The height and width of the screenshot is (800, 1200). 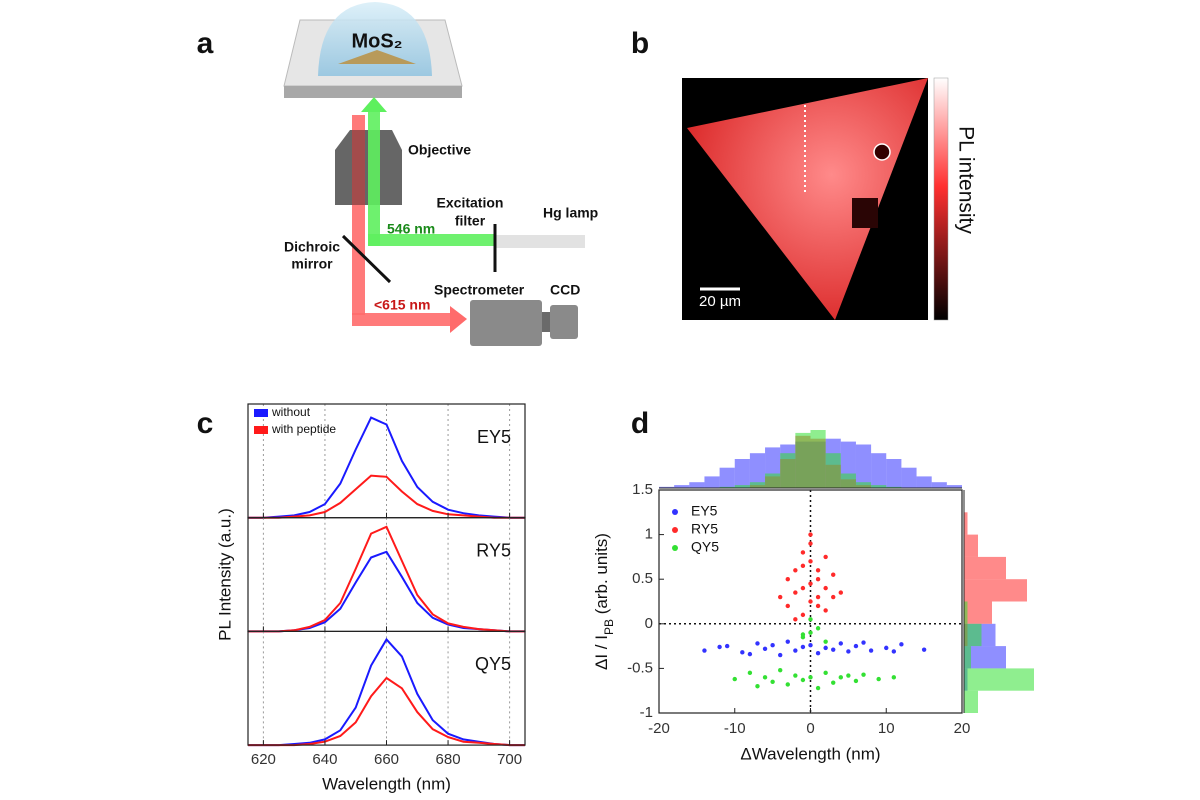 I want to click on label: Spectrometer, so click(x=479, y=290).